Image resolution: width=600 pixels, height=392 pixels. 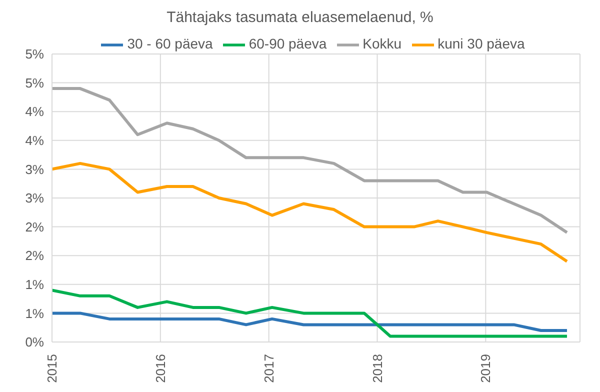 What do you see at coordinates (486, 368) in the screenshot?
I see `x-tick-label: 2019` at bounding box center [486, 368].